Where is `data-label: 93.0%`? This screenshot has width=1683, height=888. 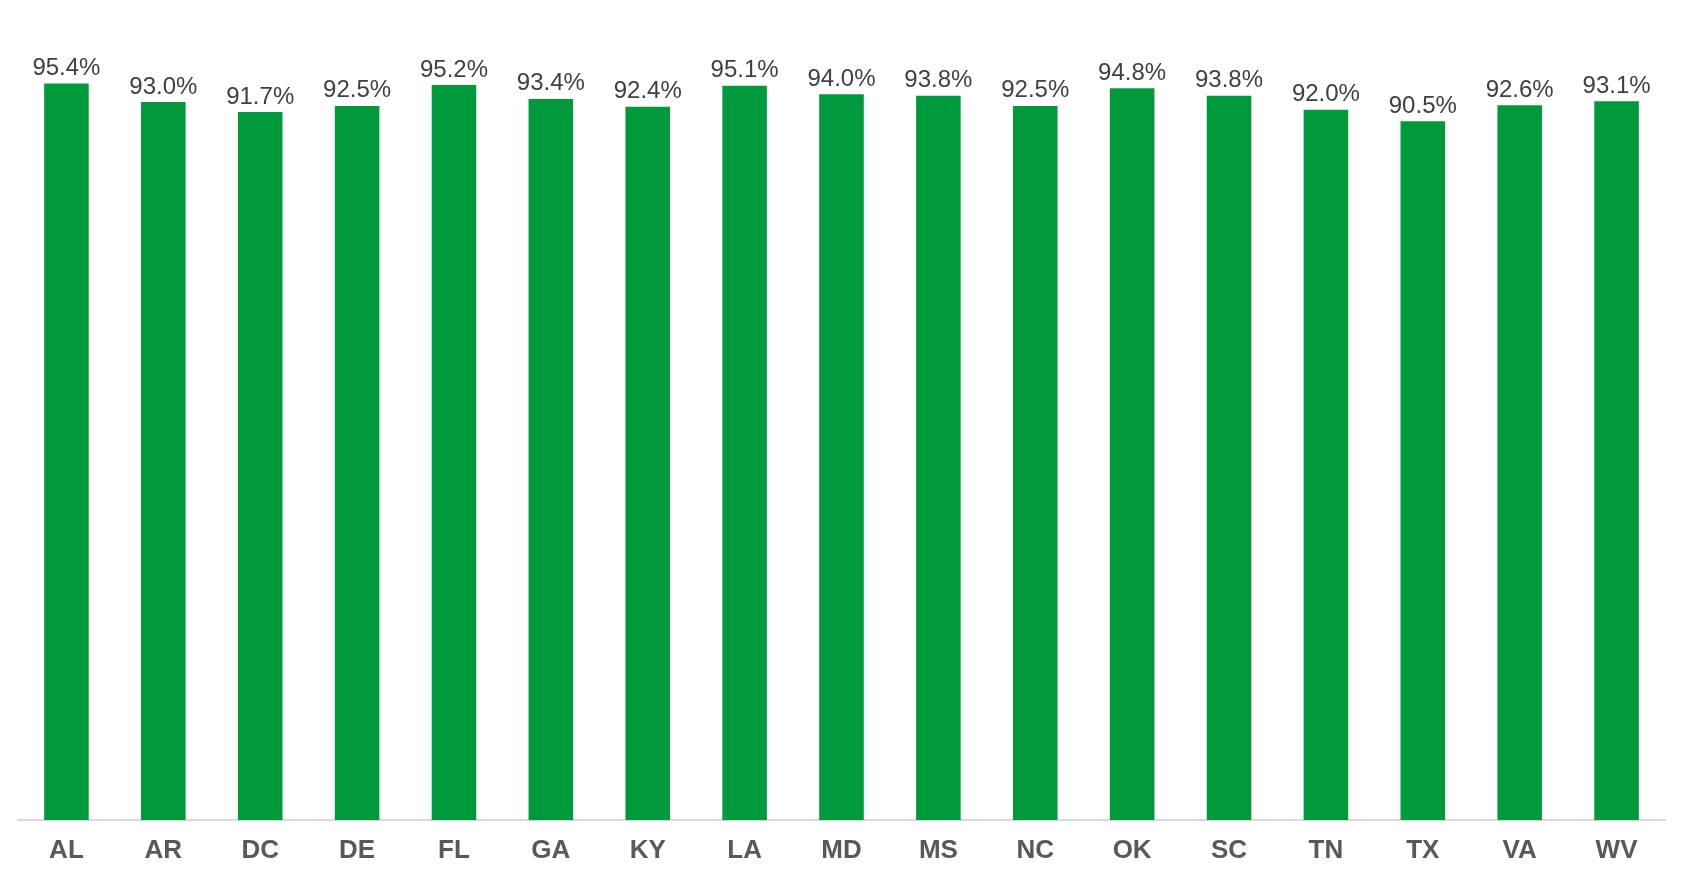 data-label: 93.0% is located at coordinates (163, 85).